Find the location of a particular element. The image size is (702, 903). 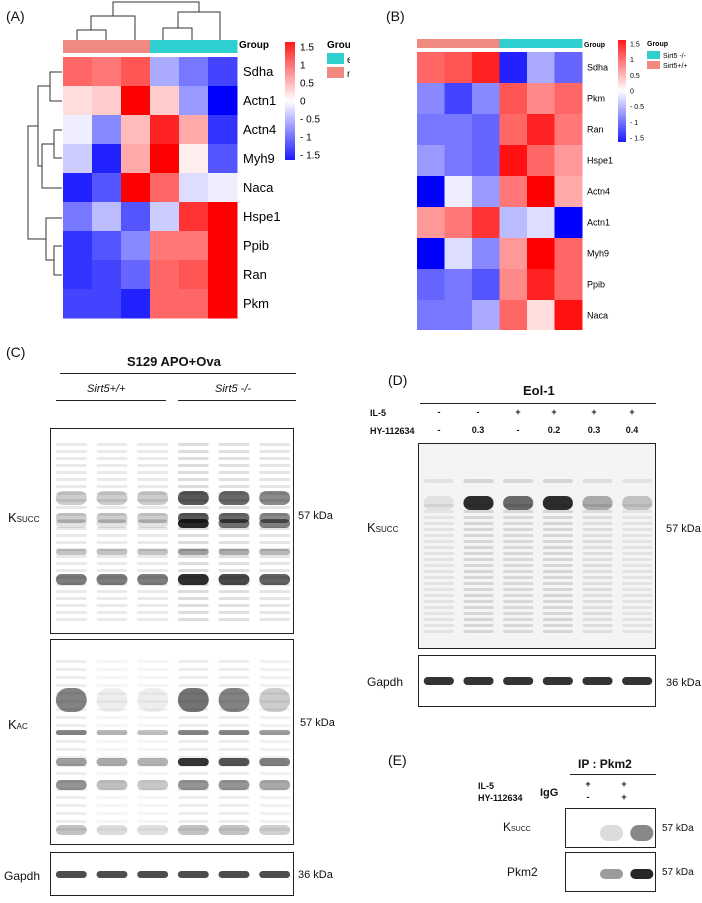

gene-label: Actn4 is located at coordinates (259, 129).